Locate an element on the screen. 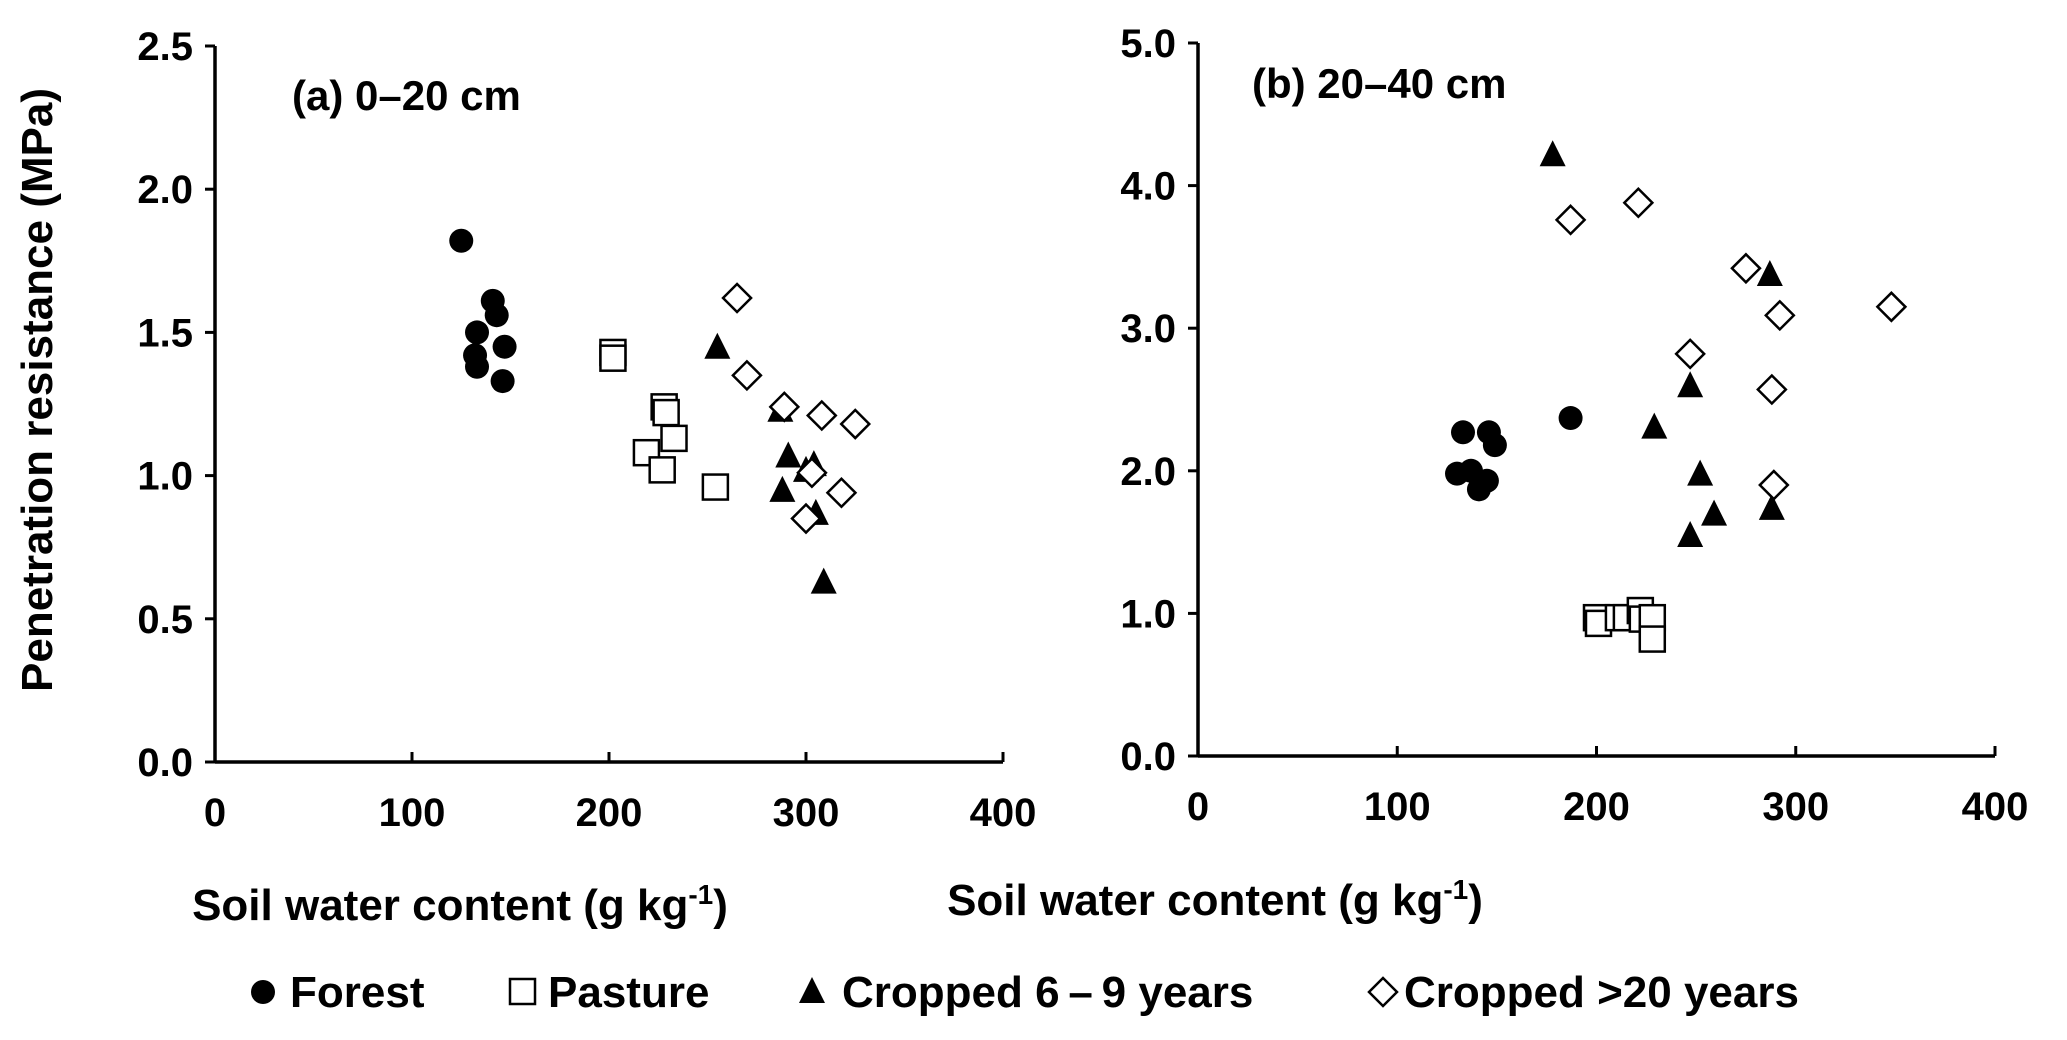 This screenshot has width=2067, height=1040. panel-a-y-tick-label: 1.5 is located at coordinates (165, 333).